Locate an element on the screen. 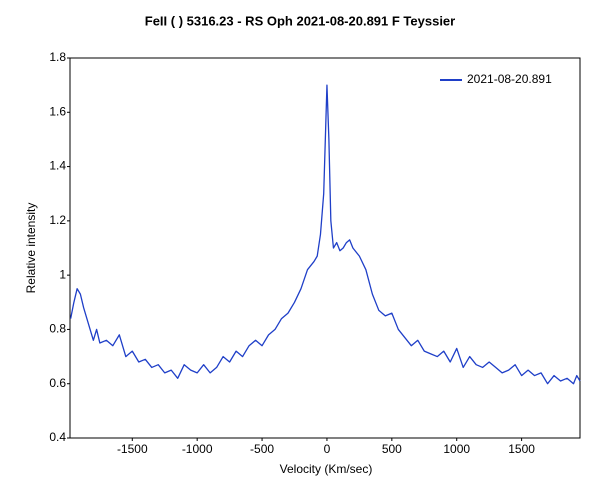 Image resolution: width=600 pixels, height=500 pixels. y-tick-label: 0.6 is located at coordinates (57, 383).